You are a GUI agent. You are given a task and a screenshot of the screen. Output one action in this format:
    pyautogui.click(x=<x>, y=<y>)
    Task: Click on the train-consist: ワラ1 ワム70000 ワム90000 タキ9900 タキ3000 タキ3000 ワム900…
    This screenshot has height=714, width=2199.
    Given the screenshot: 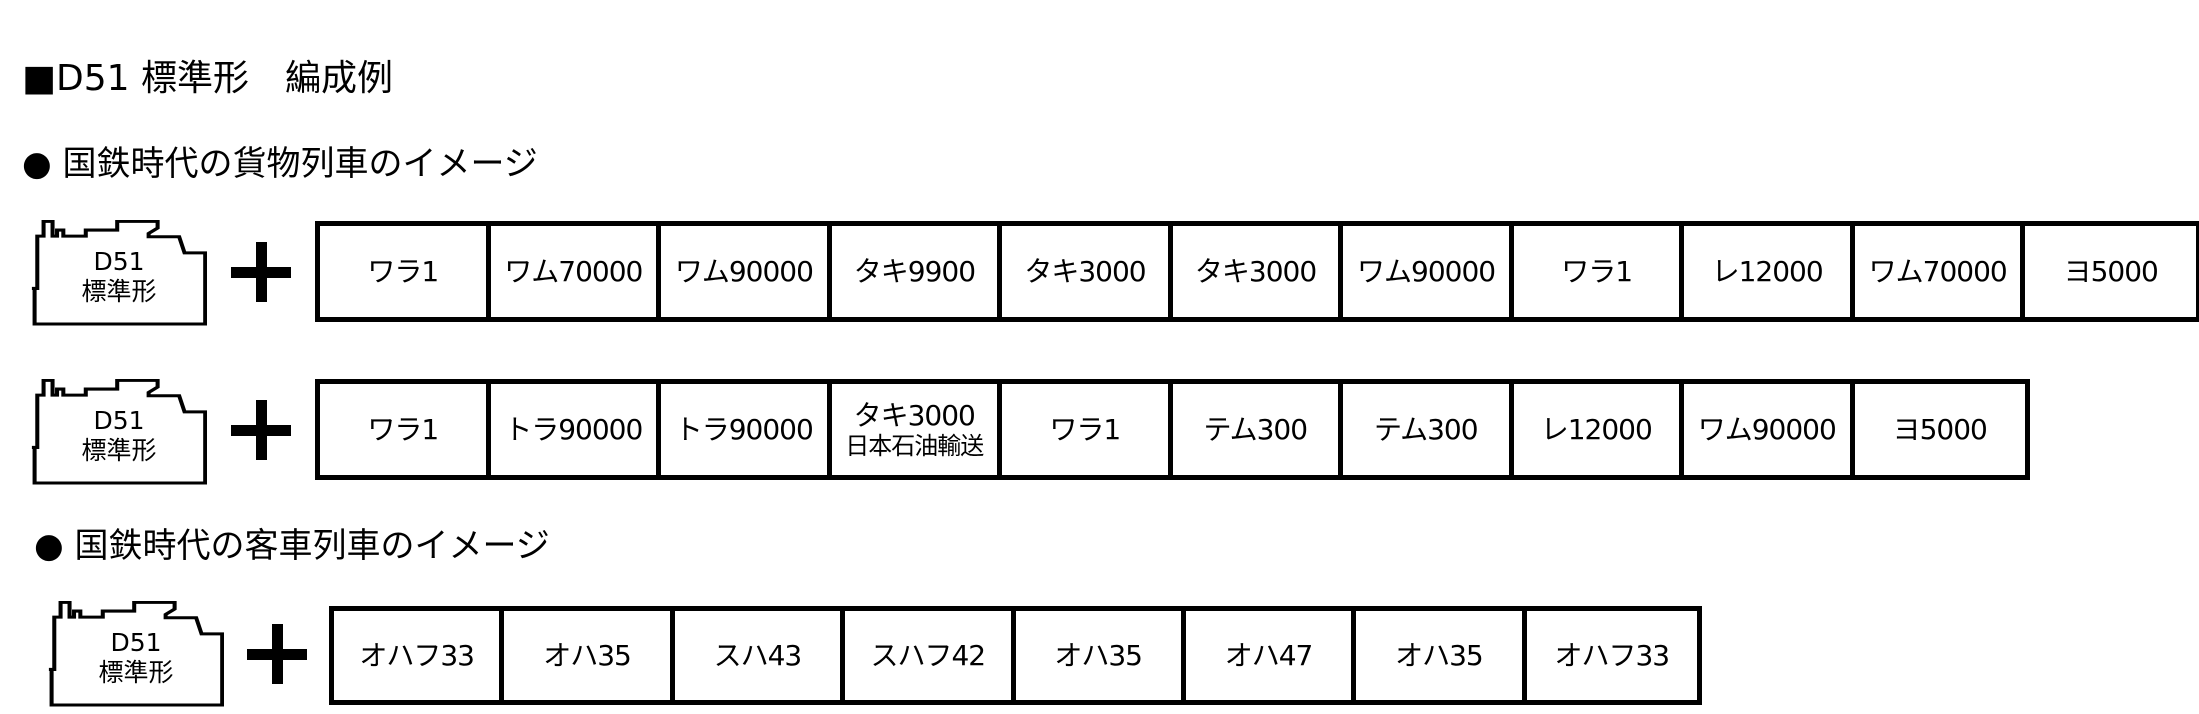 What is the action you would take?
    pyautogui.click(x=1257, y=271)
    